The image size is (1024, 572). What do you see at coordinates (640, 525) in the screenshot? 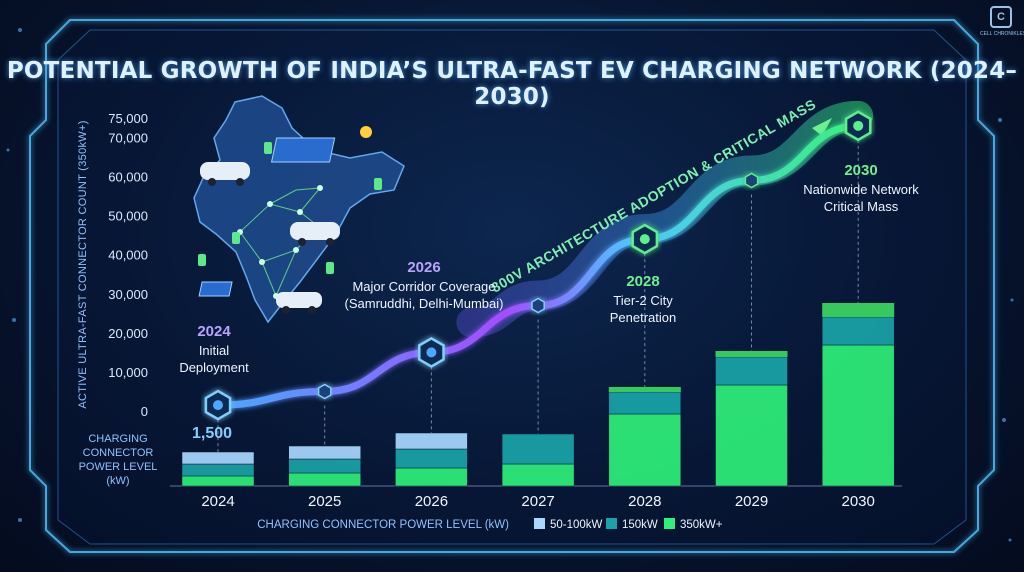
I see `legend-label: 150kW` at bounding box center [640, 525].